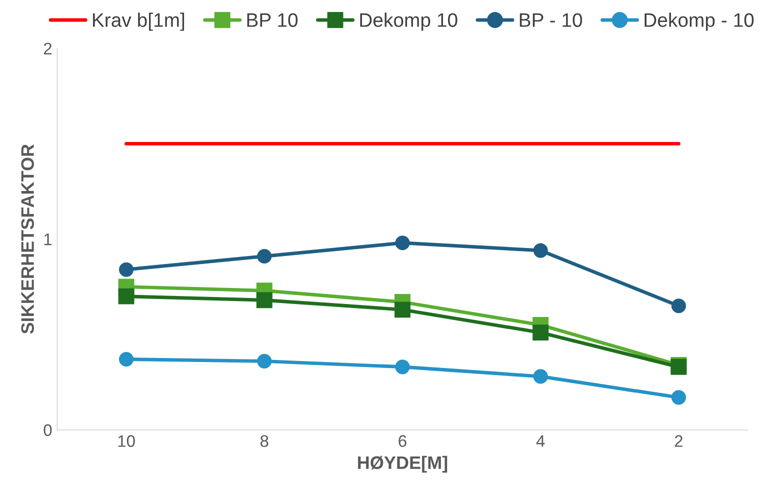 This screenshot has width=763, height=483. Describe the element at coordinates (551, 20) in the screenshot. I see `legend-label: BP - 10` at that location.